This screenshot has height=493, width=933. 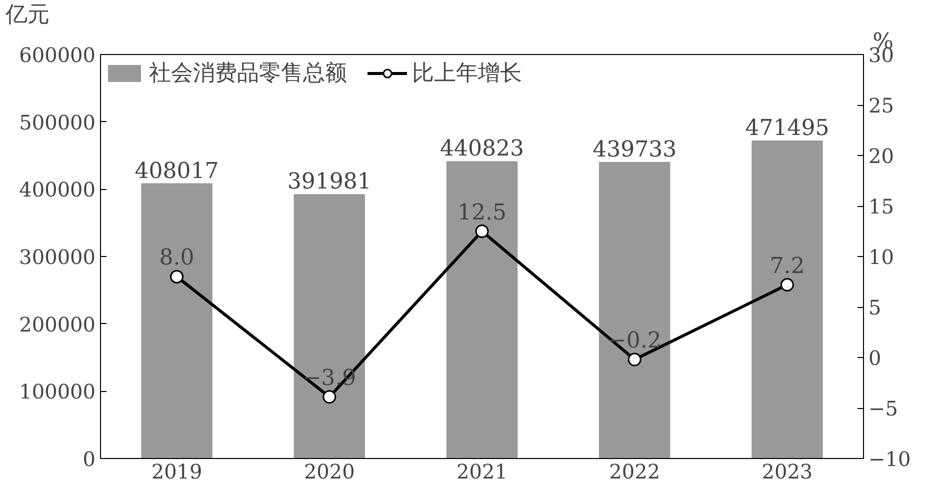 What do you see at coordinates (881, 156) in the screenshot?
I see `y2-tick-label: 20` at bounding box center [881, 156].